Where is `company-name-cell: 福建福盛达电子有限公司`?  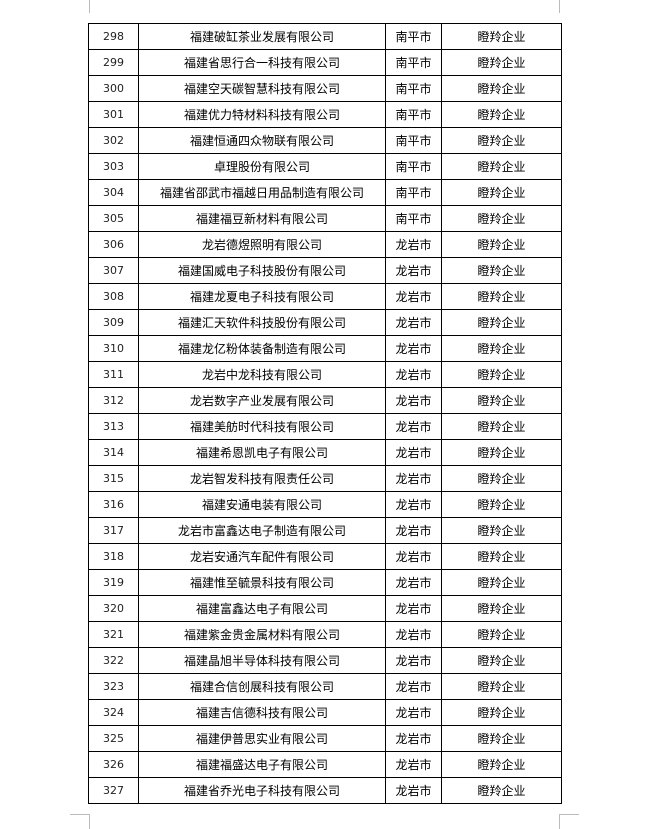 company-name-cell: 福建福盛达电子有限公司 is located at coordinates (262, 764).